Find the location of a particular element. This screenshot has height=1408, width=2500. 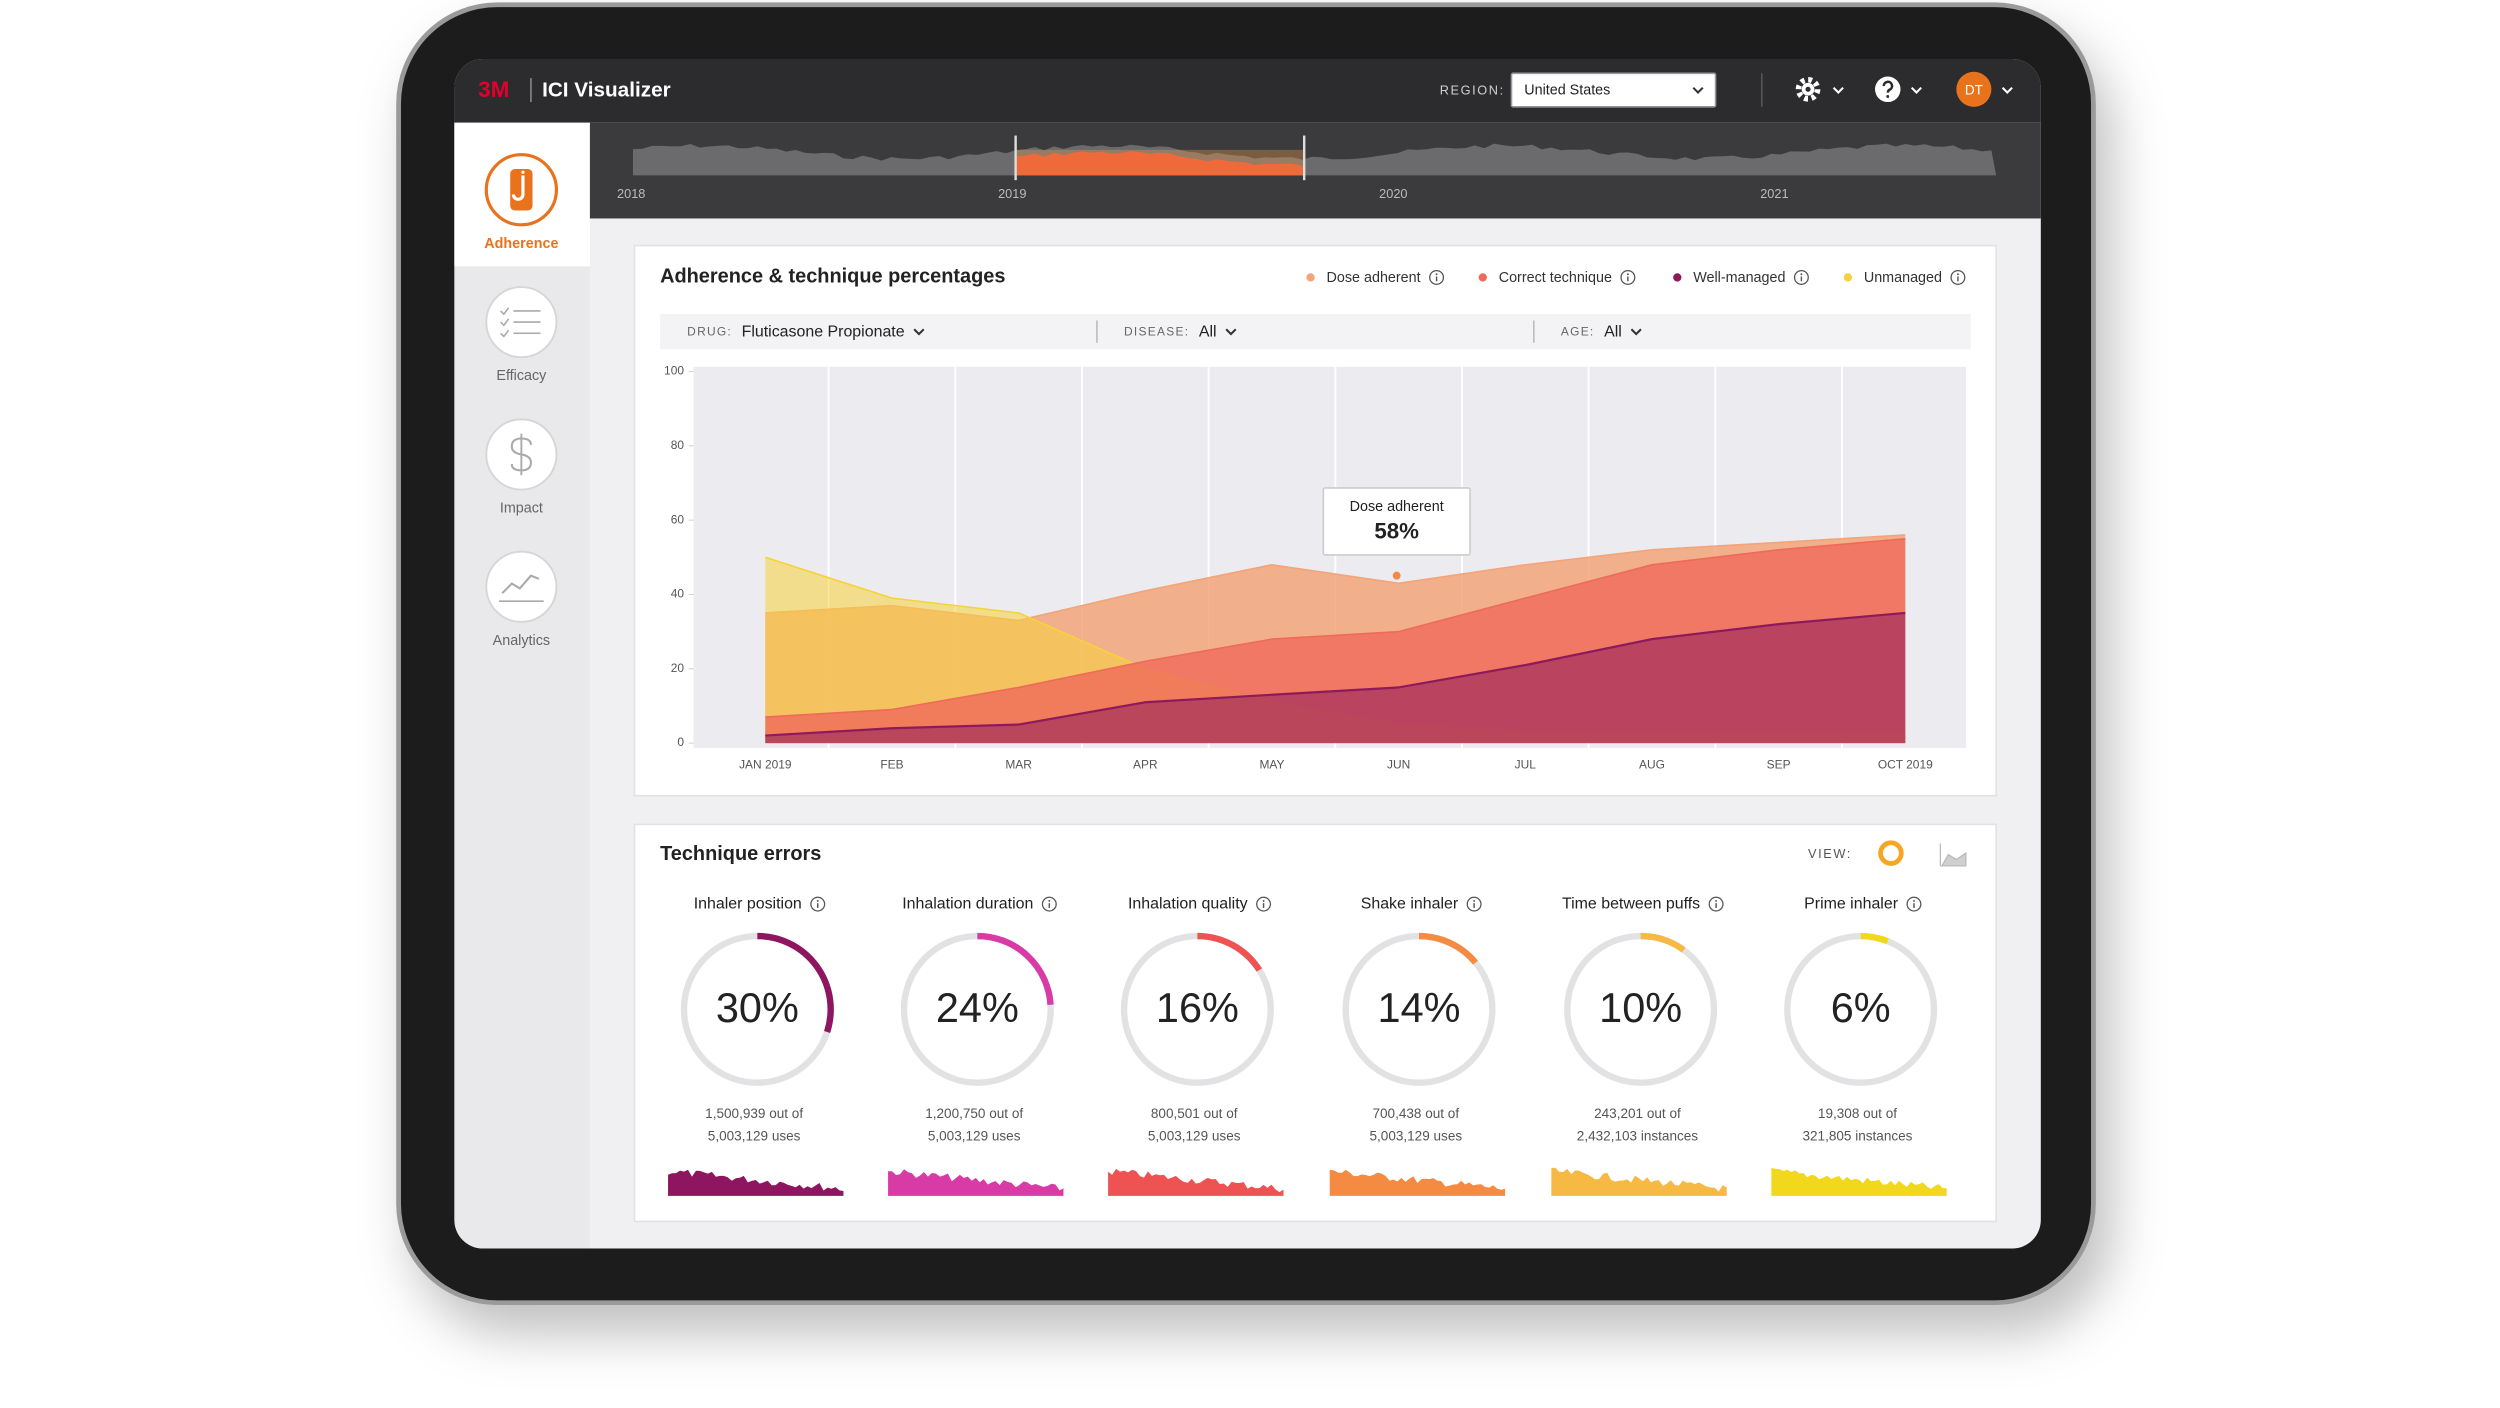

view-donut-button is located at coordinates (1891, 853).